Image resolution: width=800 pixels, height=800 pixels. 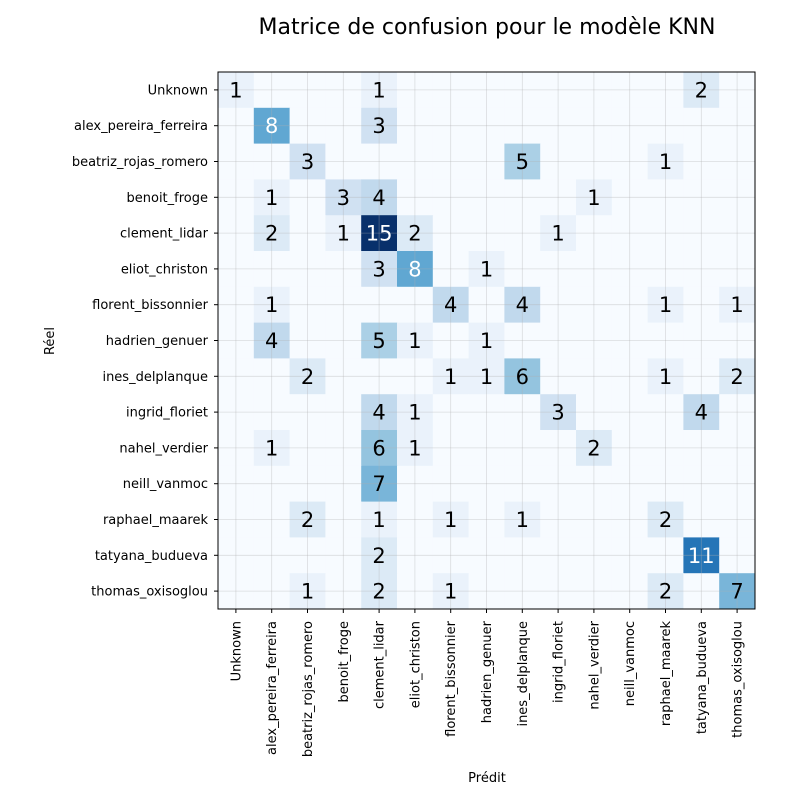 I want to click on y-tick-label: eliot_christon, so click(x=164, y=269).